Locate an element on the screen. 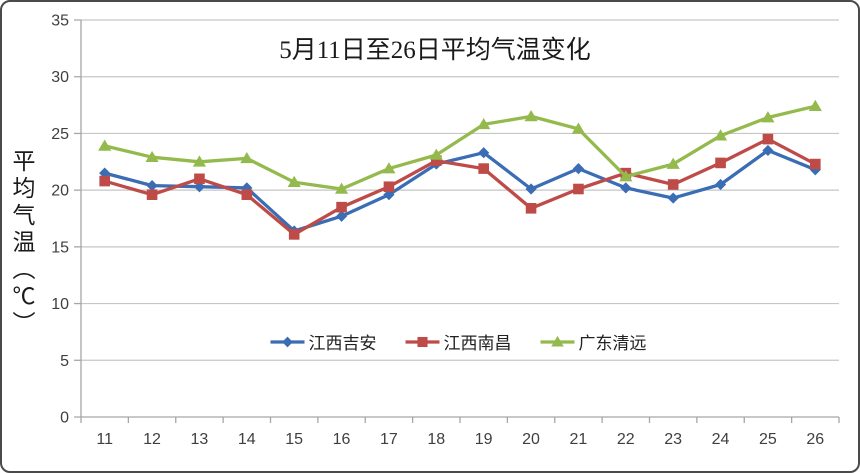 This screenshot has width=860, height=473. legend-item-jiangxi-jian: 江西吉安 is located at coordinates (323, 341).